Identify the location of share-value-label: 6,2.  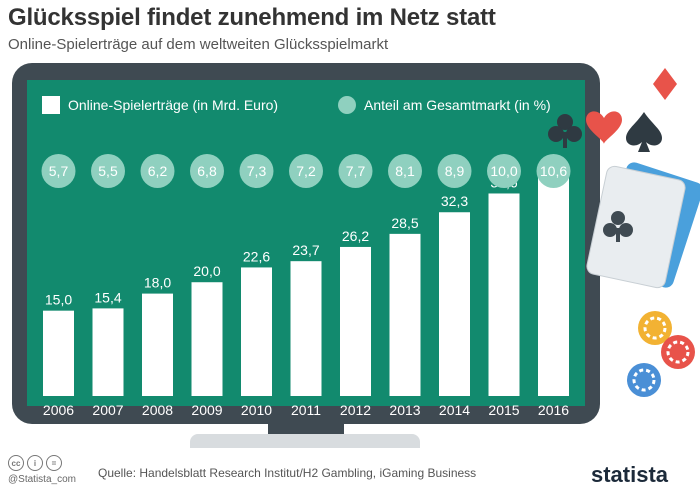
(158, 171).